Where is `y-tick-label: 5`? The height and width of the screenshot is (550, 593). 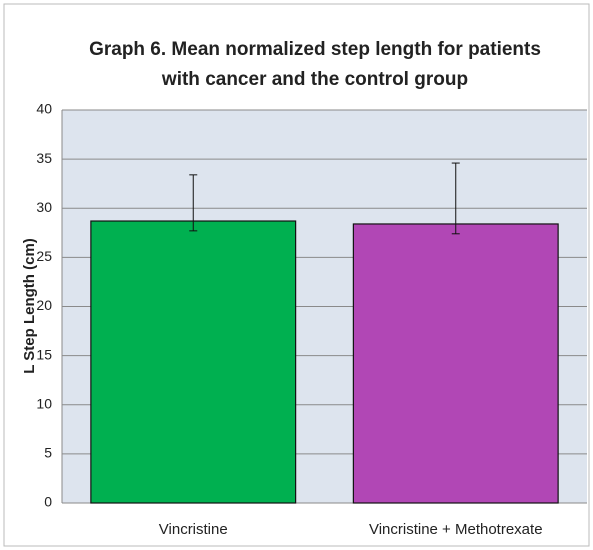 y-tick-label: 5 is located at coordinates (48, 453).